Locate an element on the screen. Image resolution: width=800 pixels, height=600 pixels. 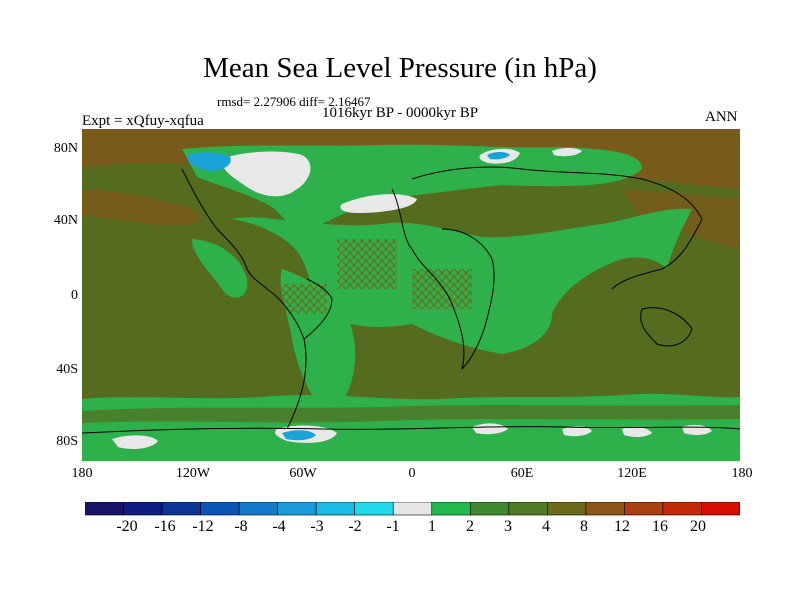
antarctic-low-blue is located at coordinates (299, 435).